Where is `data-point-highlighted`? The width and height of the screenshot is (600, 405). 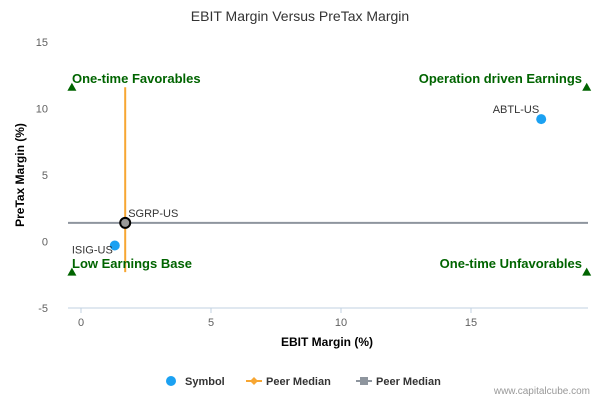 data-point-highlighted is located at coordinates (125, 222).